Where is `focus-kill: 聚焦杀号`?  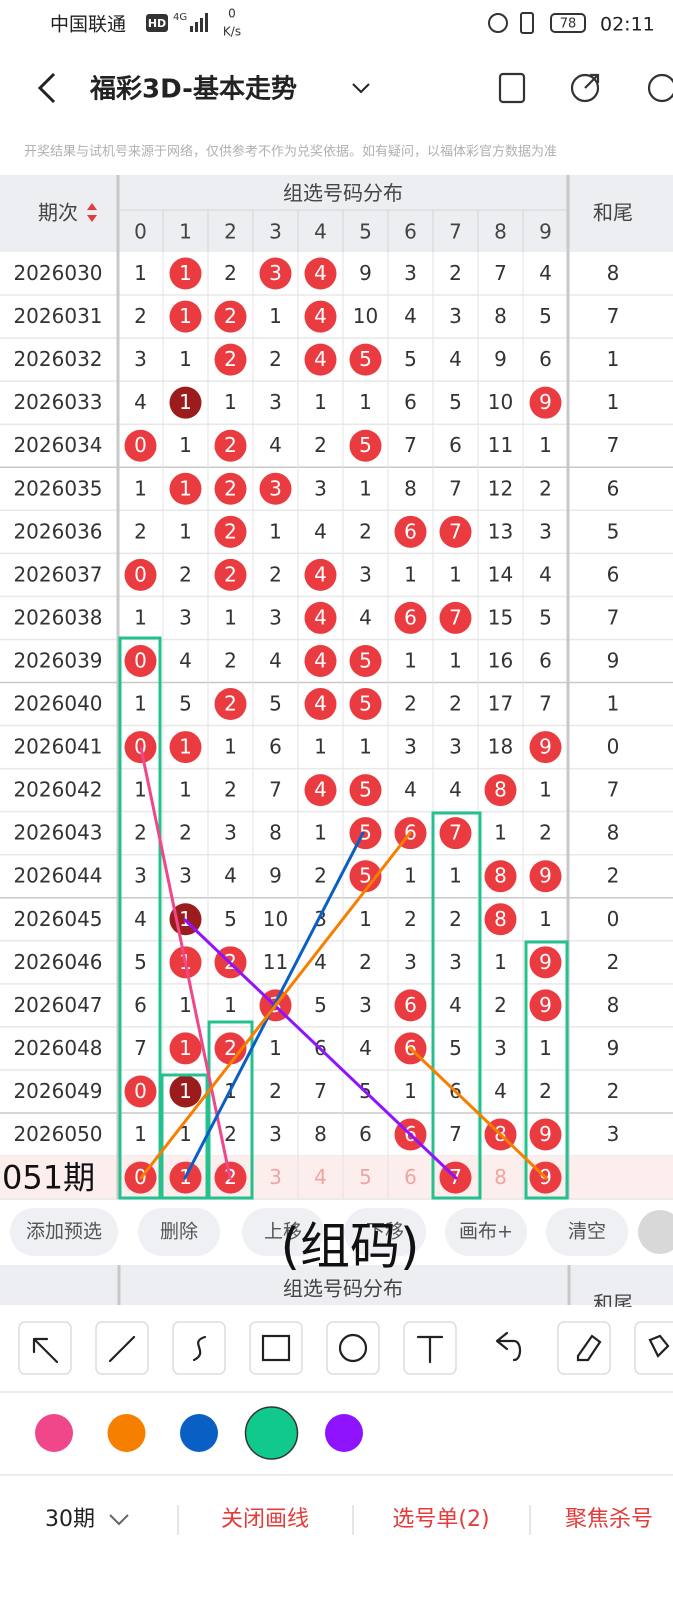
focus-kill: 聚焦杀号 is located at coordinates (609, 1519).